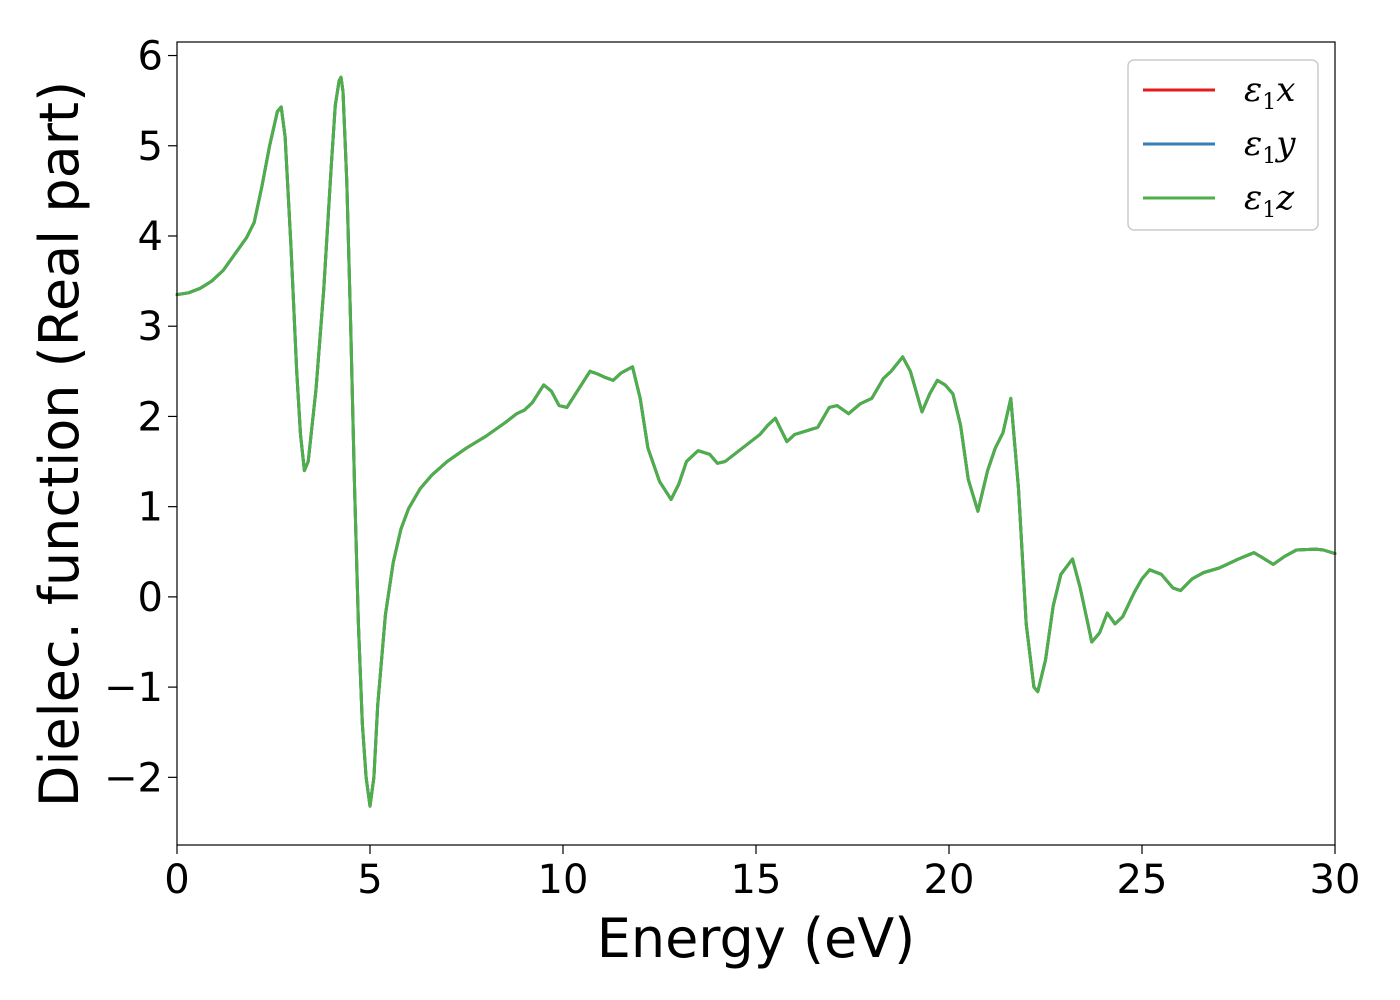 This screenshot has height=1000, width=1400. I want to click on y-tick-label: 1, so click(150, 508).